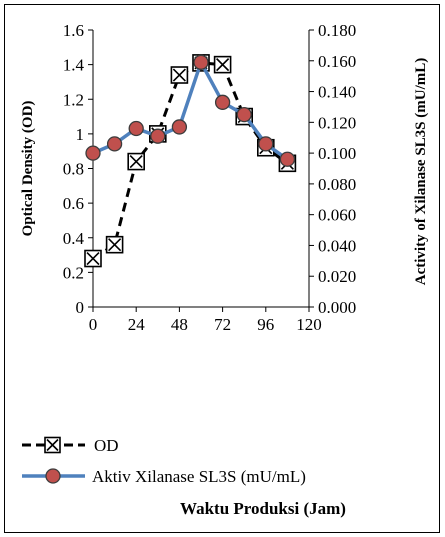 Image resolution: width=445 pixels, height=537 pixels. Describe the element at coordinates (80, 307) in the screenshot. I see `y-tick-label: 0` at that location.